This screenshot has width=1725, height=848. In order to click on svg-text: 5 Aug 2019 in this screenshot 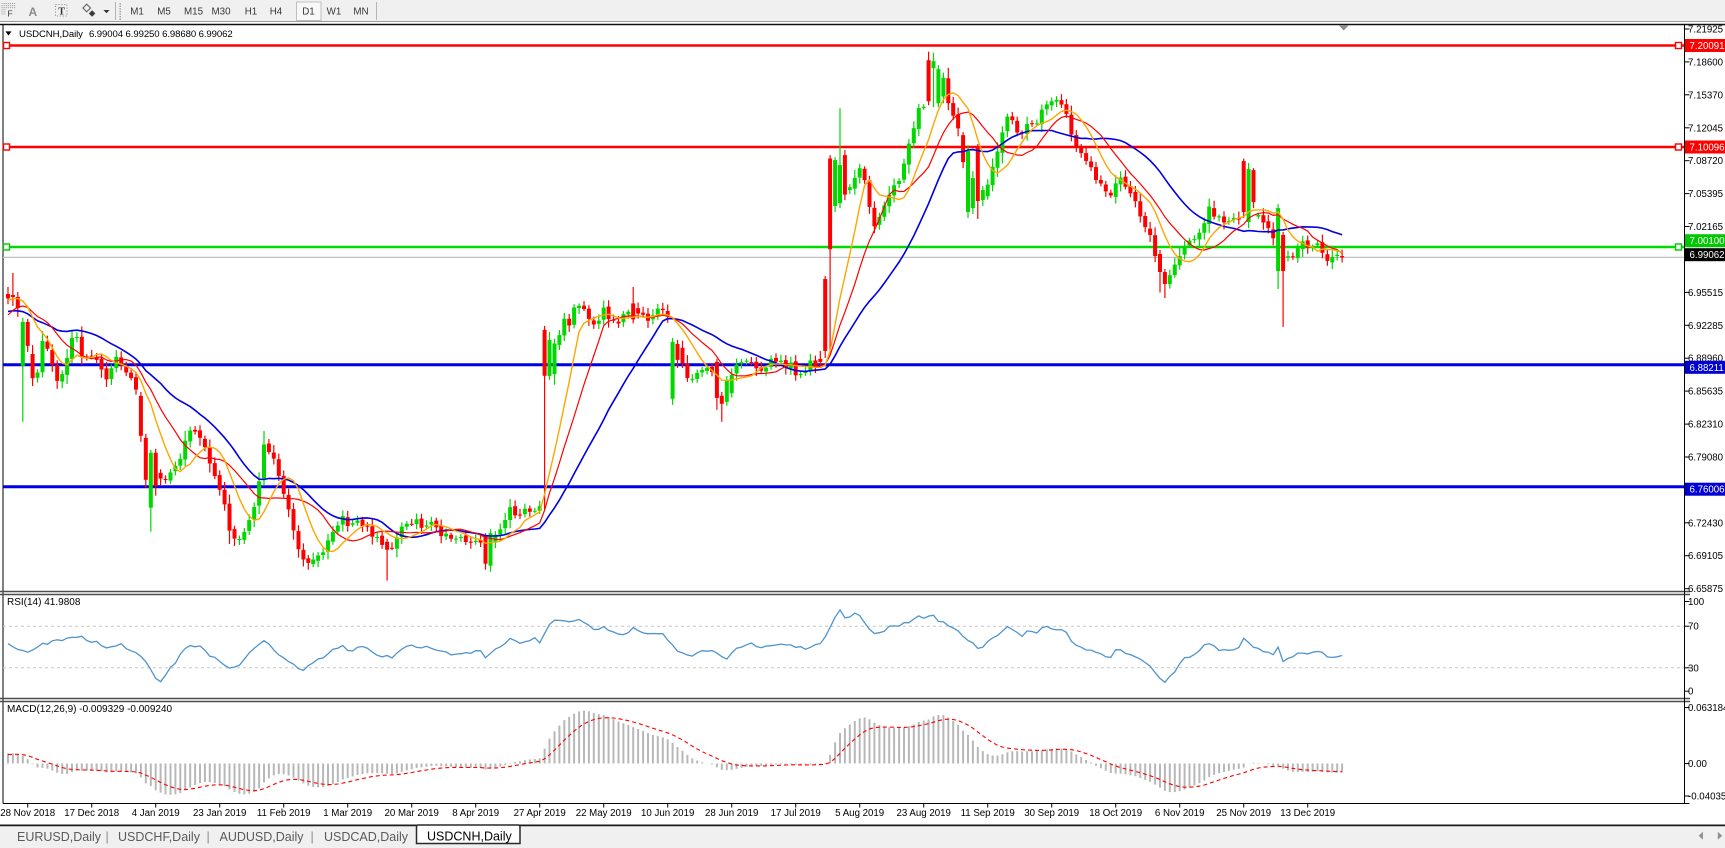, I will do `click(859, 813)`.